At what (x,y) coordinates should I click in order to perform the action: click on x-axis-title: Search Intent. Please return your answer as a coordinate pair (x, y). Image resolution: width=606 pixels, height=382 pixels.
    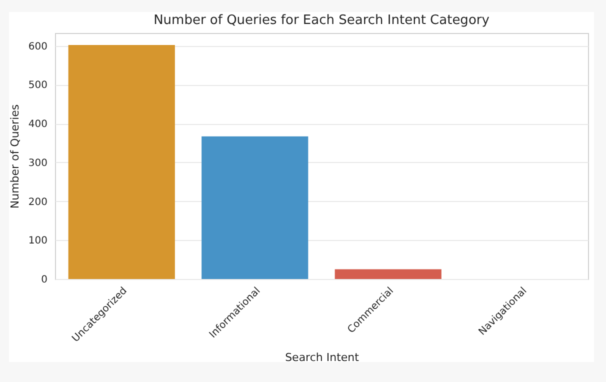
    Looking at the image, I should click on (322, 357).